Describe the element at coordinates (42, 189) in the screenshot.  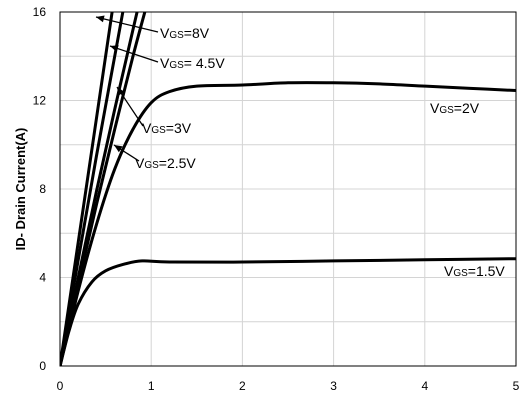
I see `y-tick-label: 8` at that location.